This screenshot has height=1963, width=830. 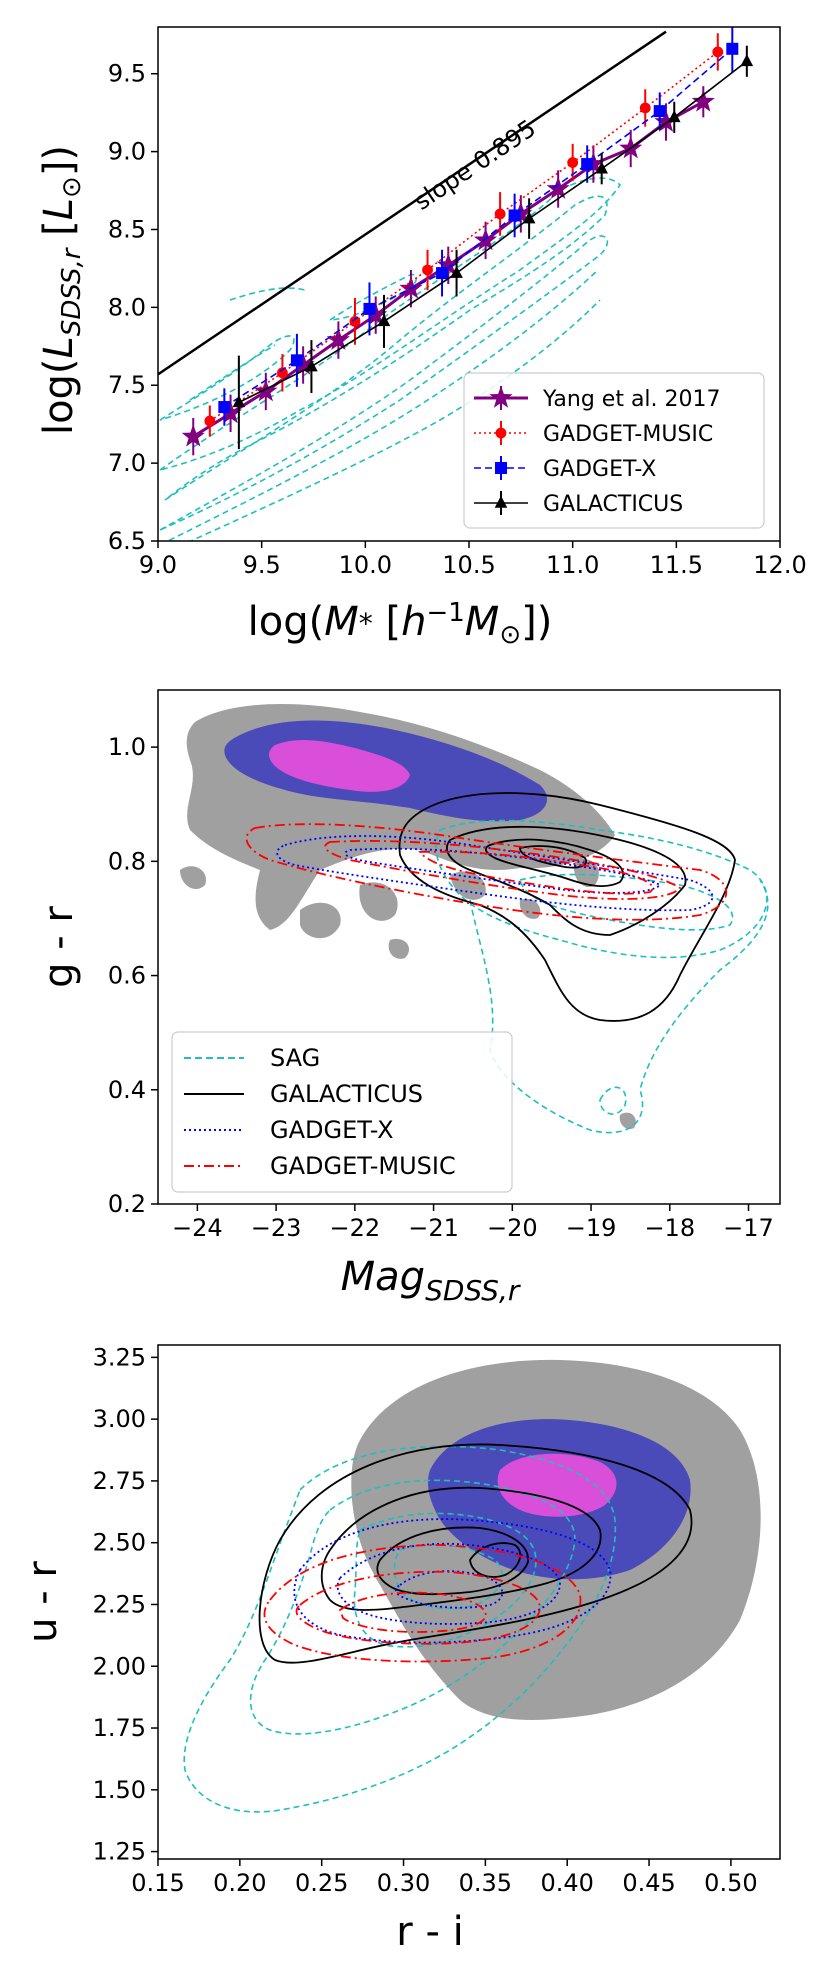 What do you see at coordinates (295, 1058) in the screenshot?
I see `legend-label: SAG` at bounding box center [295, 1058].